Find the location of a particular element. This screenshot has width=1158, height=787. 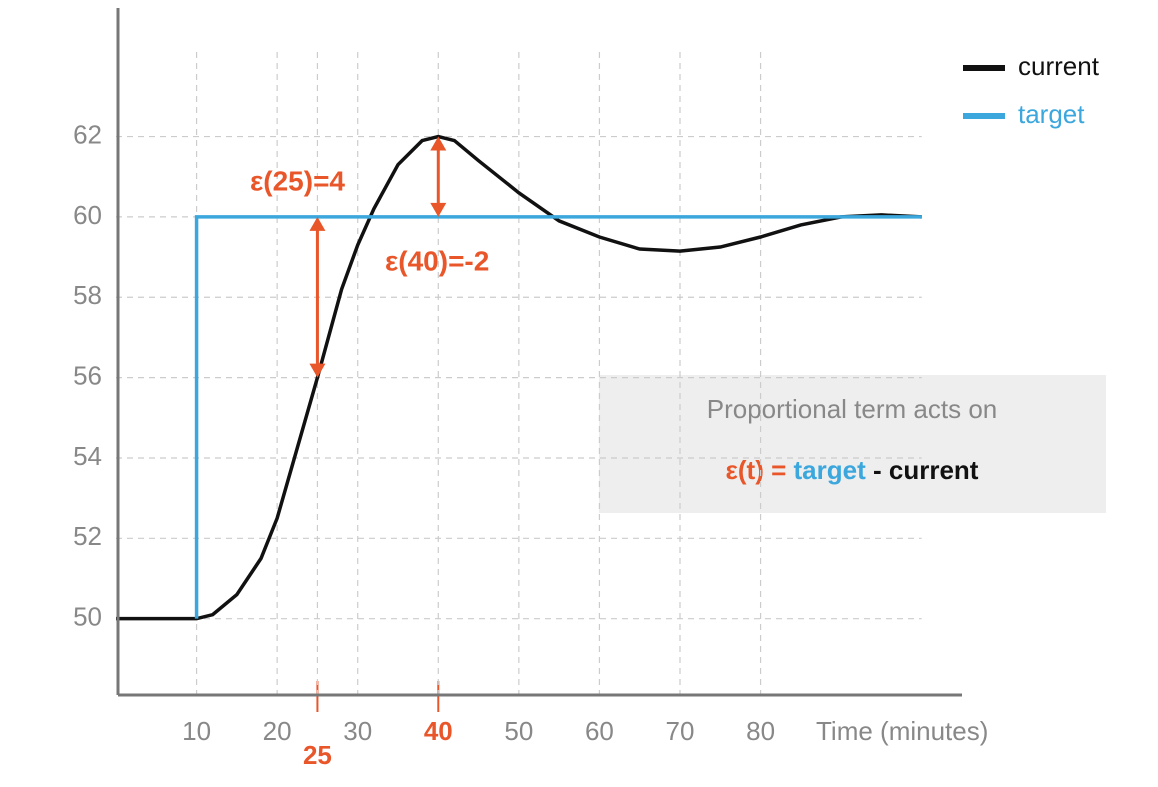

note-title: Proportional term acts on is located at coordinates (852, 409).